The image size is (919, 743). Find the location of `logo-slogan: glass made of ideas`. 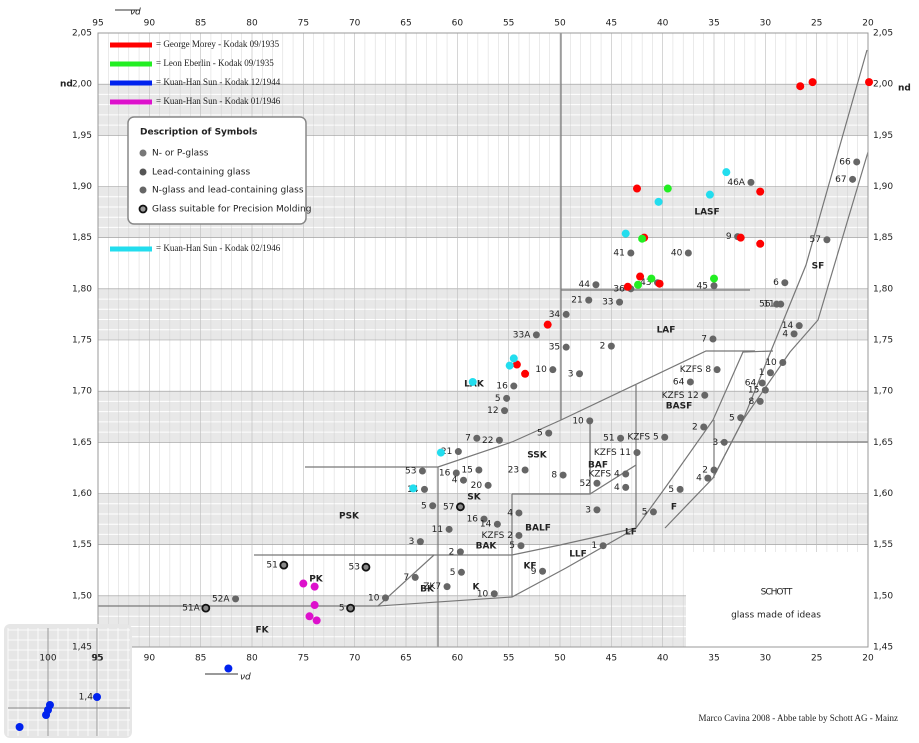

logo-slogan: glass made of ideas is located at coordinates (776, 616).